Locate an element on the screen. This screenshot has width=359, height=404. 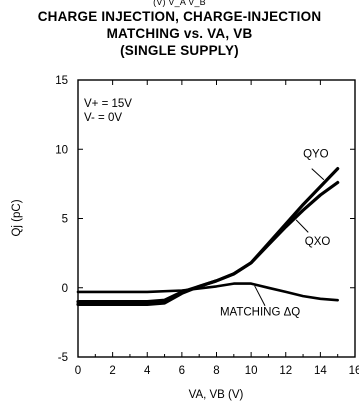
label-qxo: QXO is located at coordinates (318, 242).